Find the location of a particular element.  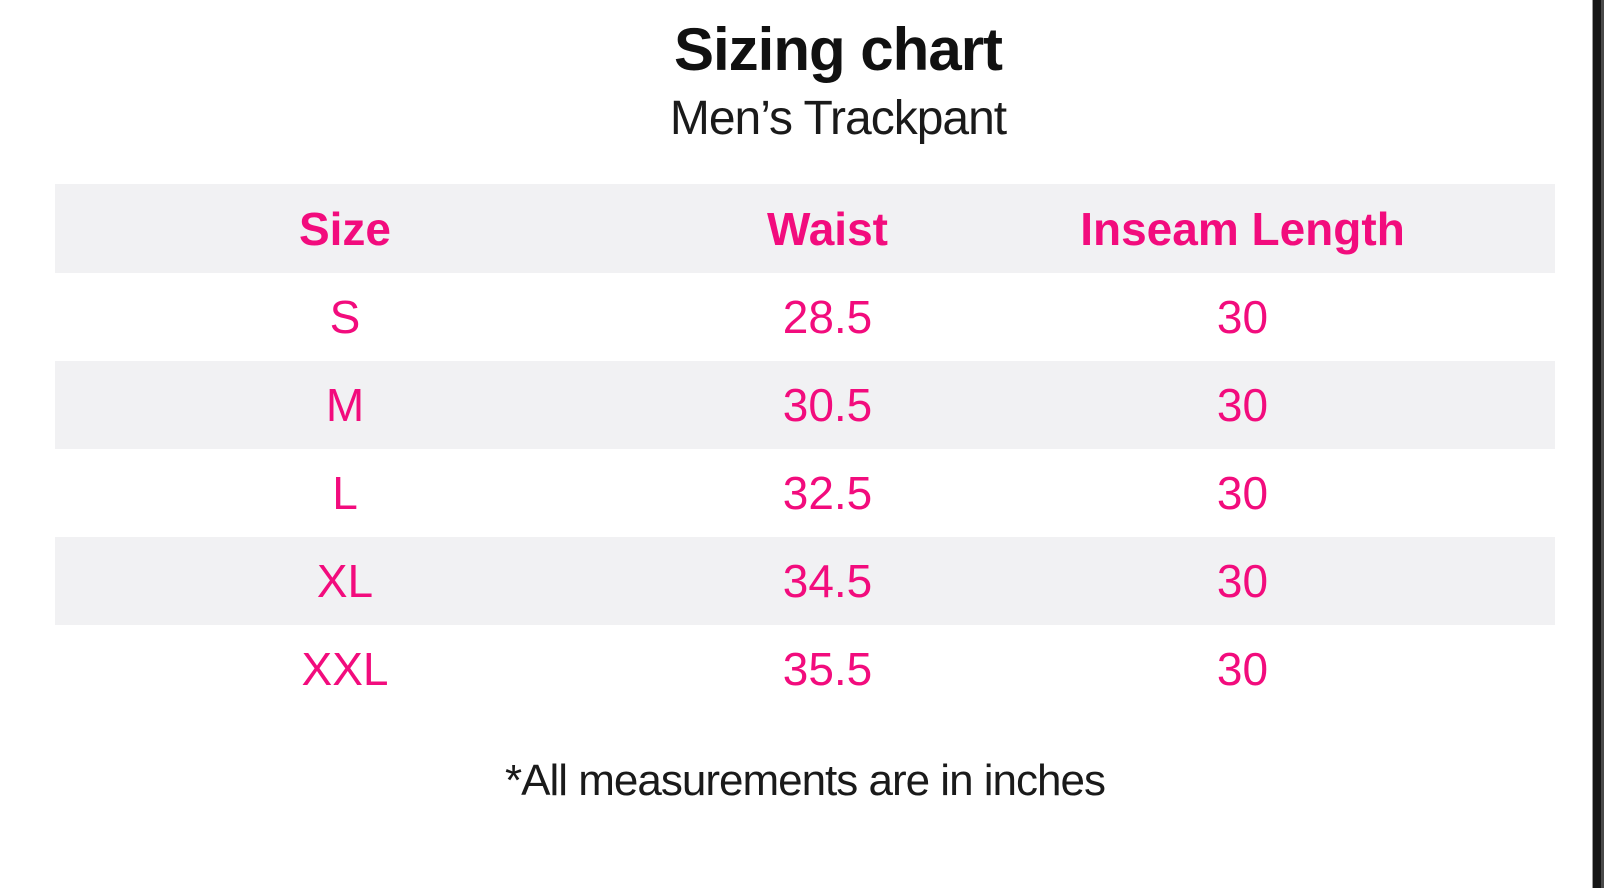

cell-size: XL is located at coordinates (345, 581).